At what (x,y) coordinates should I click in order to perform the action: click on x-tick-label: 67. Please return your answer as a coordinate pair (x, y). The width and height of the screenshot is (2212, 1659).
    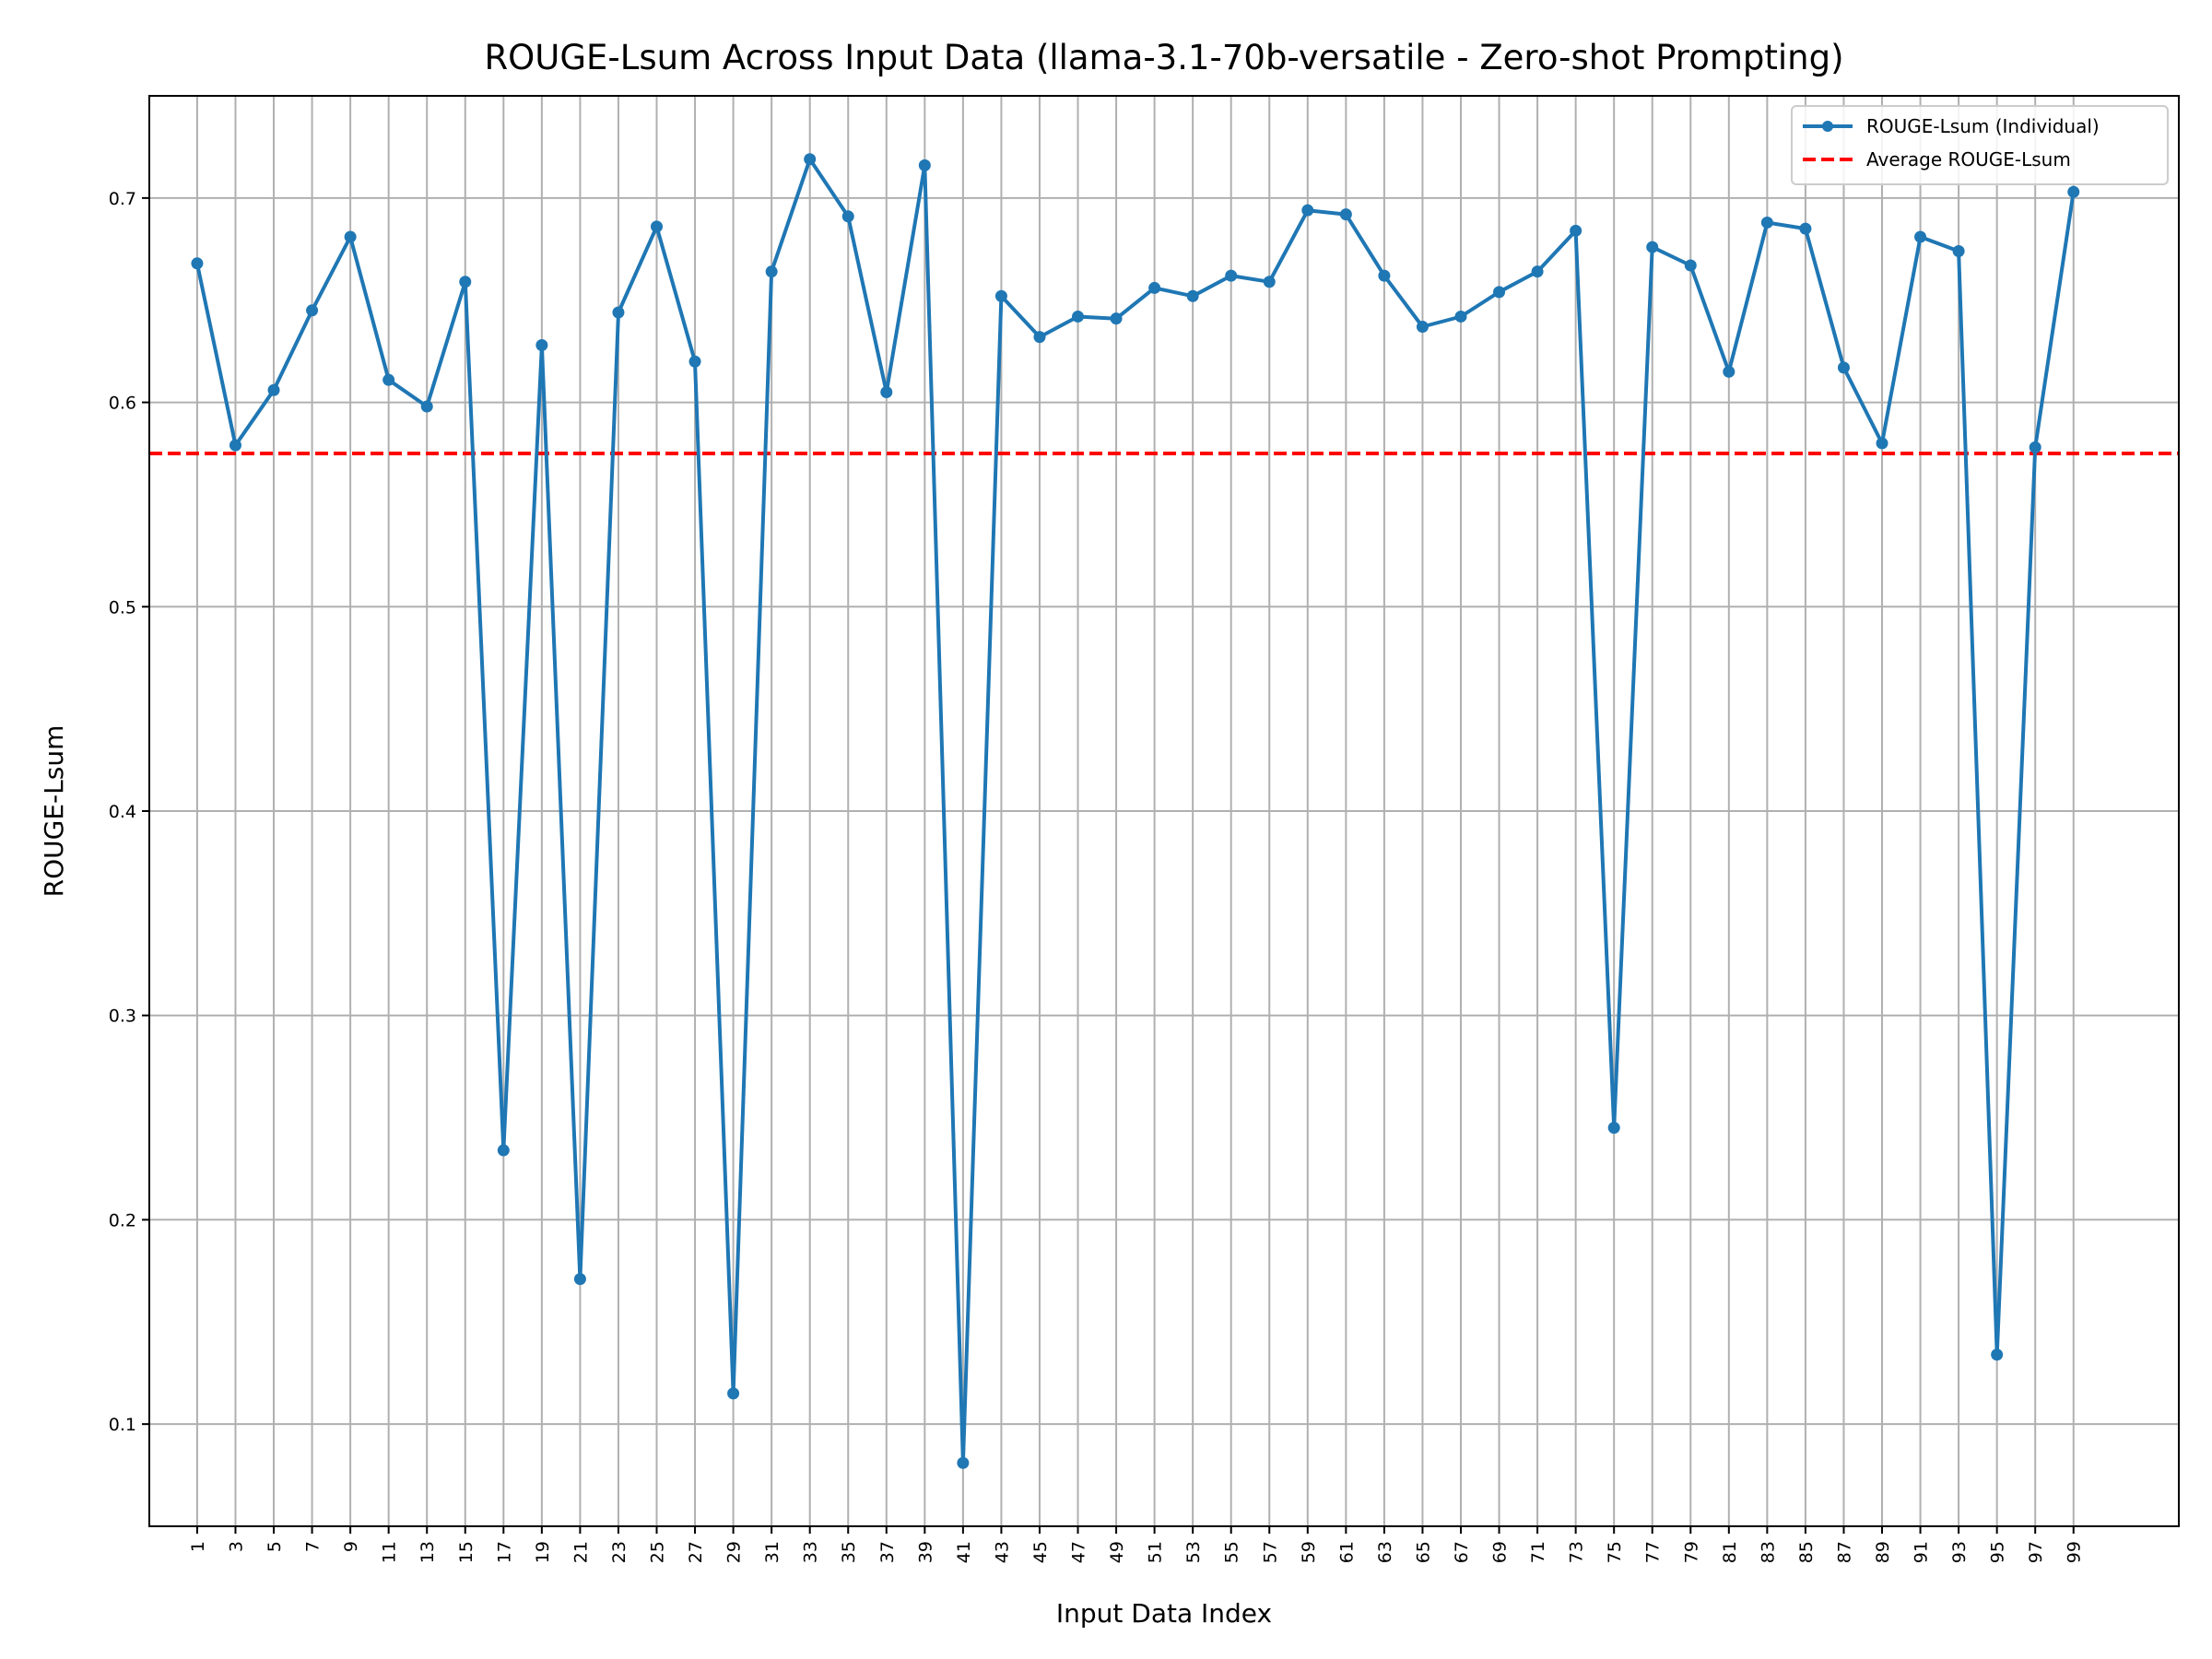
    Looking at the image, I should click on (1462, 1552).